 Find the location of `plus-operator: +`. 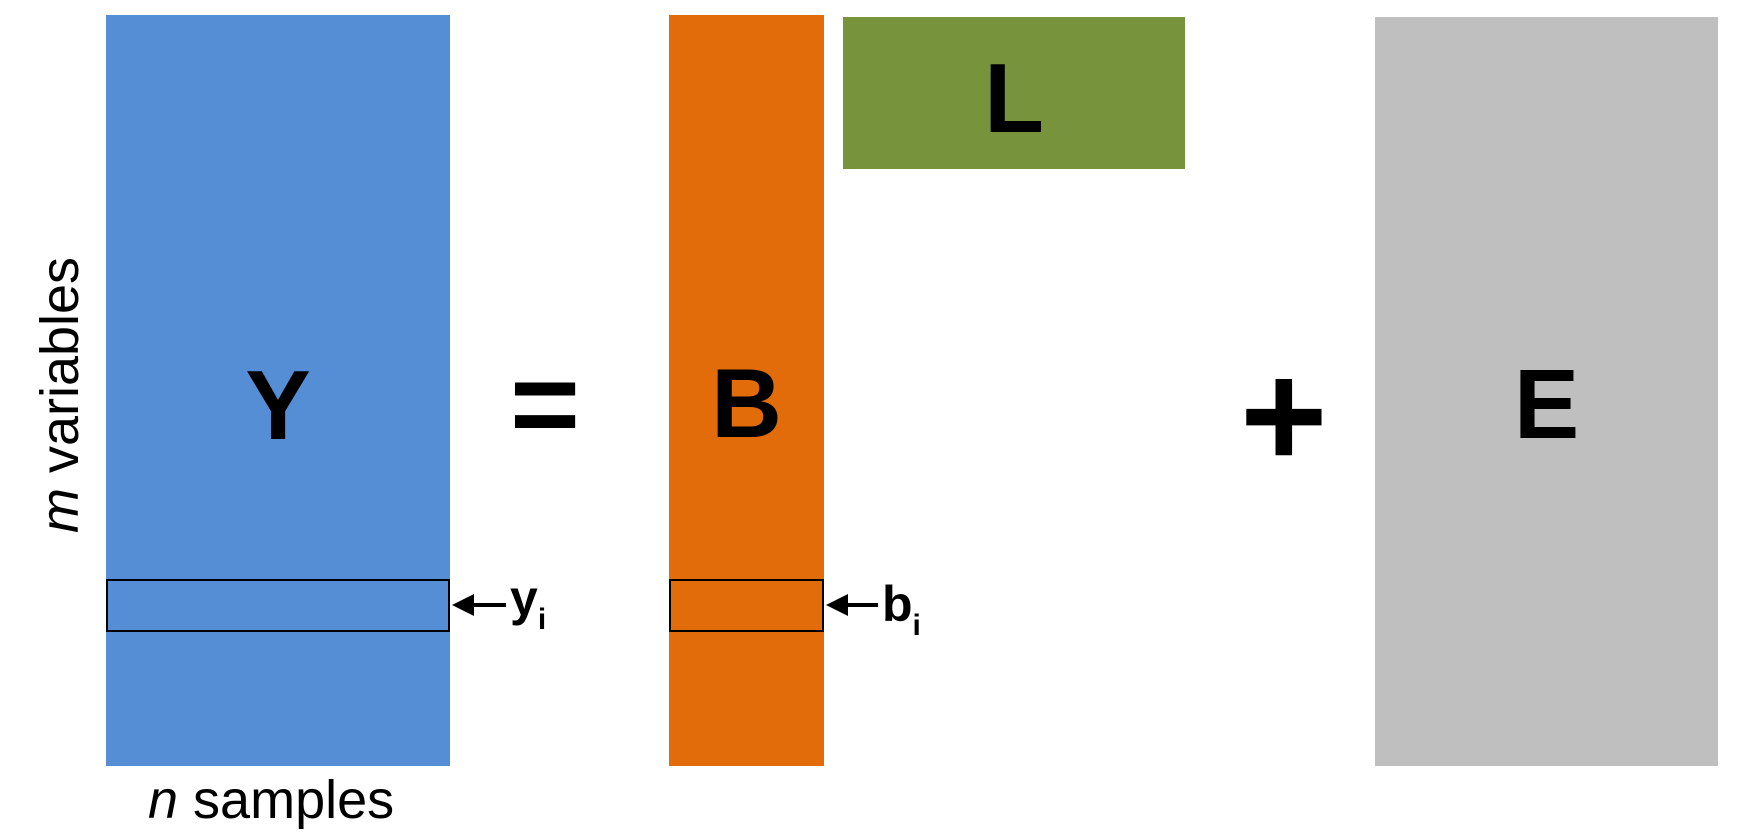

plus-operator: + is located at coordinates (1284, 415).